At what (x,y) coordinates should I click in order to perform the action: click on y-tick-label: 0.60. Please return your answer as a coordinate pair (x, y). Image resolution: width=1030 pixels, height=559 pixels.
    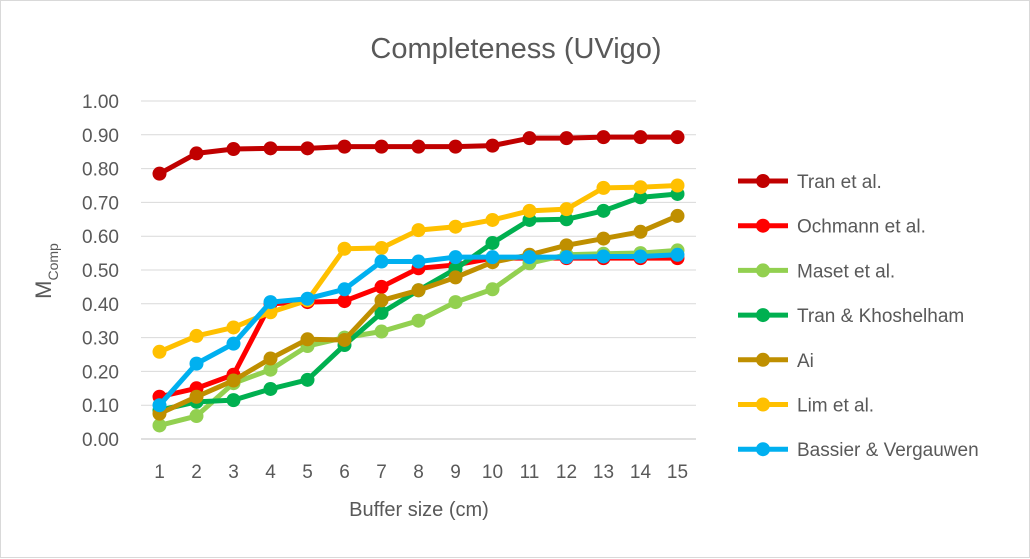
    Looking at the image, I should click on (100, 237).